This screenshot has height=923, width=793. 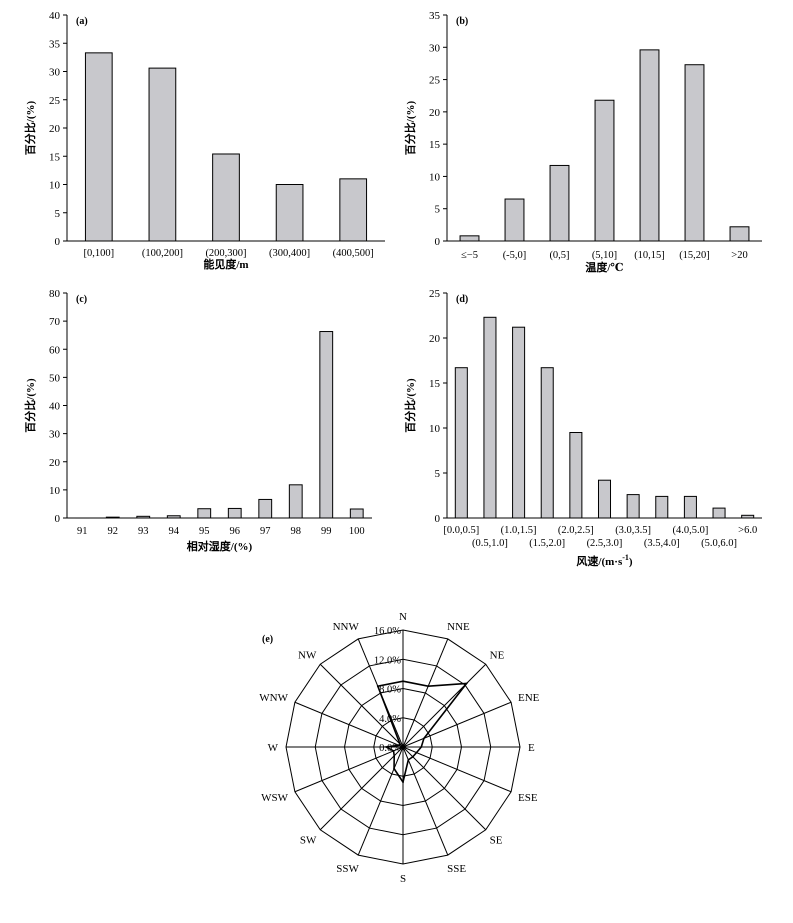 I want to click on x-tick-label: (200,300], so click(x=225, y=253).